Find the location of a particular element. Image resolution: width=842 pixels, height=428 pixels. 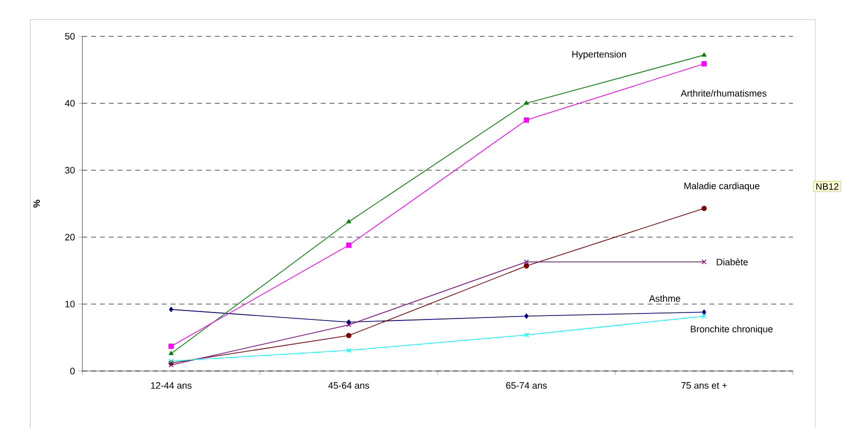

x-tick-label: 45-64 ans is located at coordinates (349, 385).